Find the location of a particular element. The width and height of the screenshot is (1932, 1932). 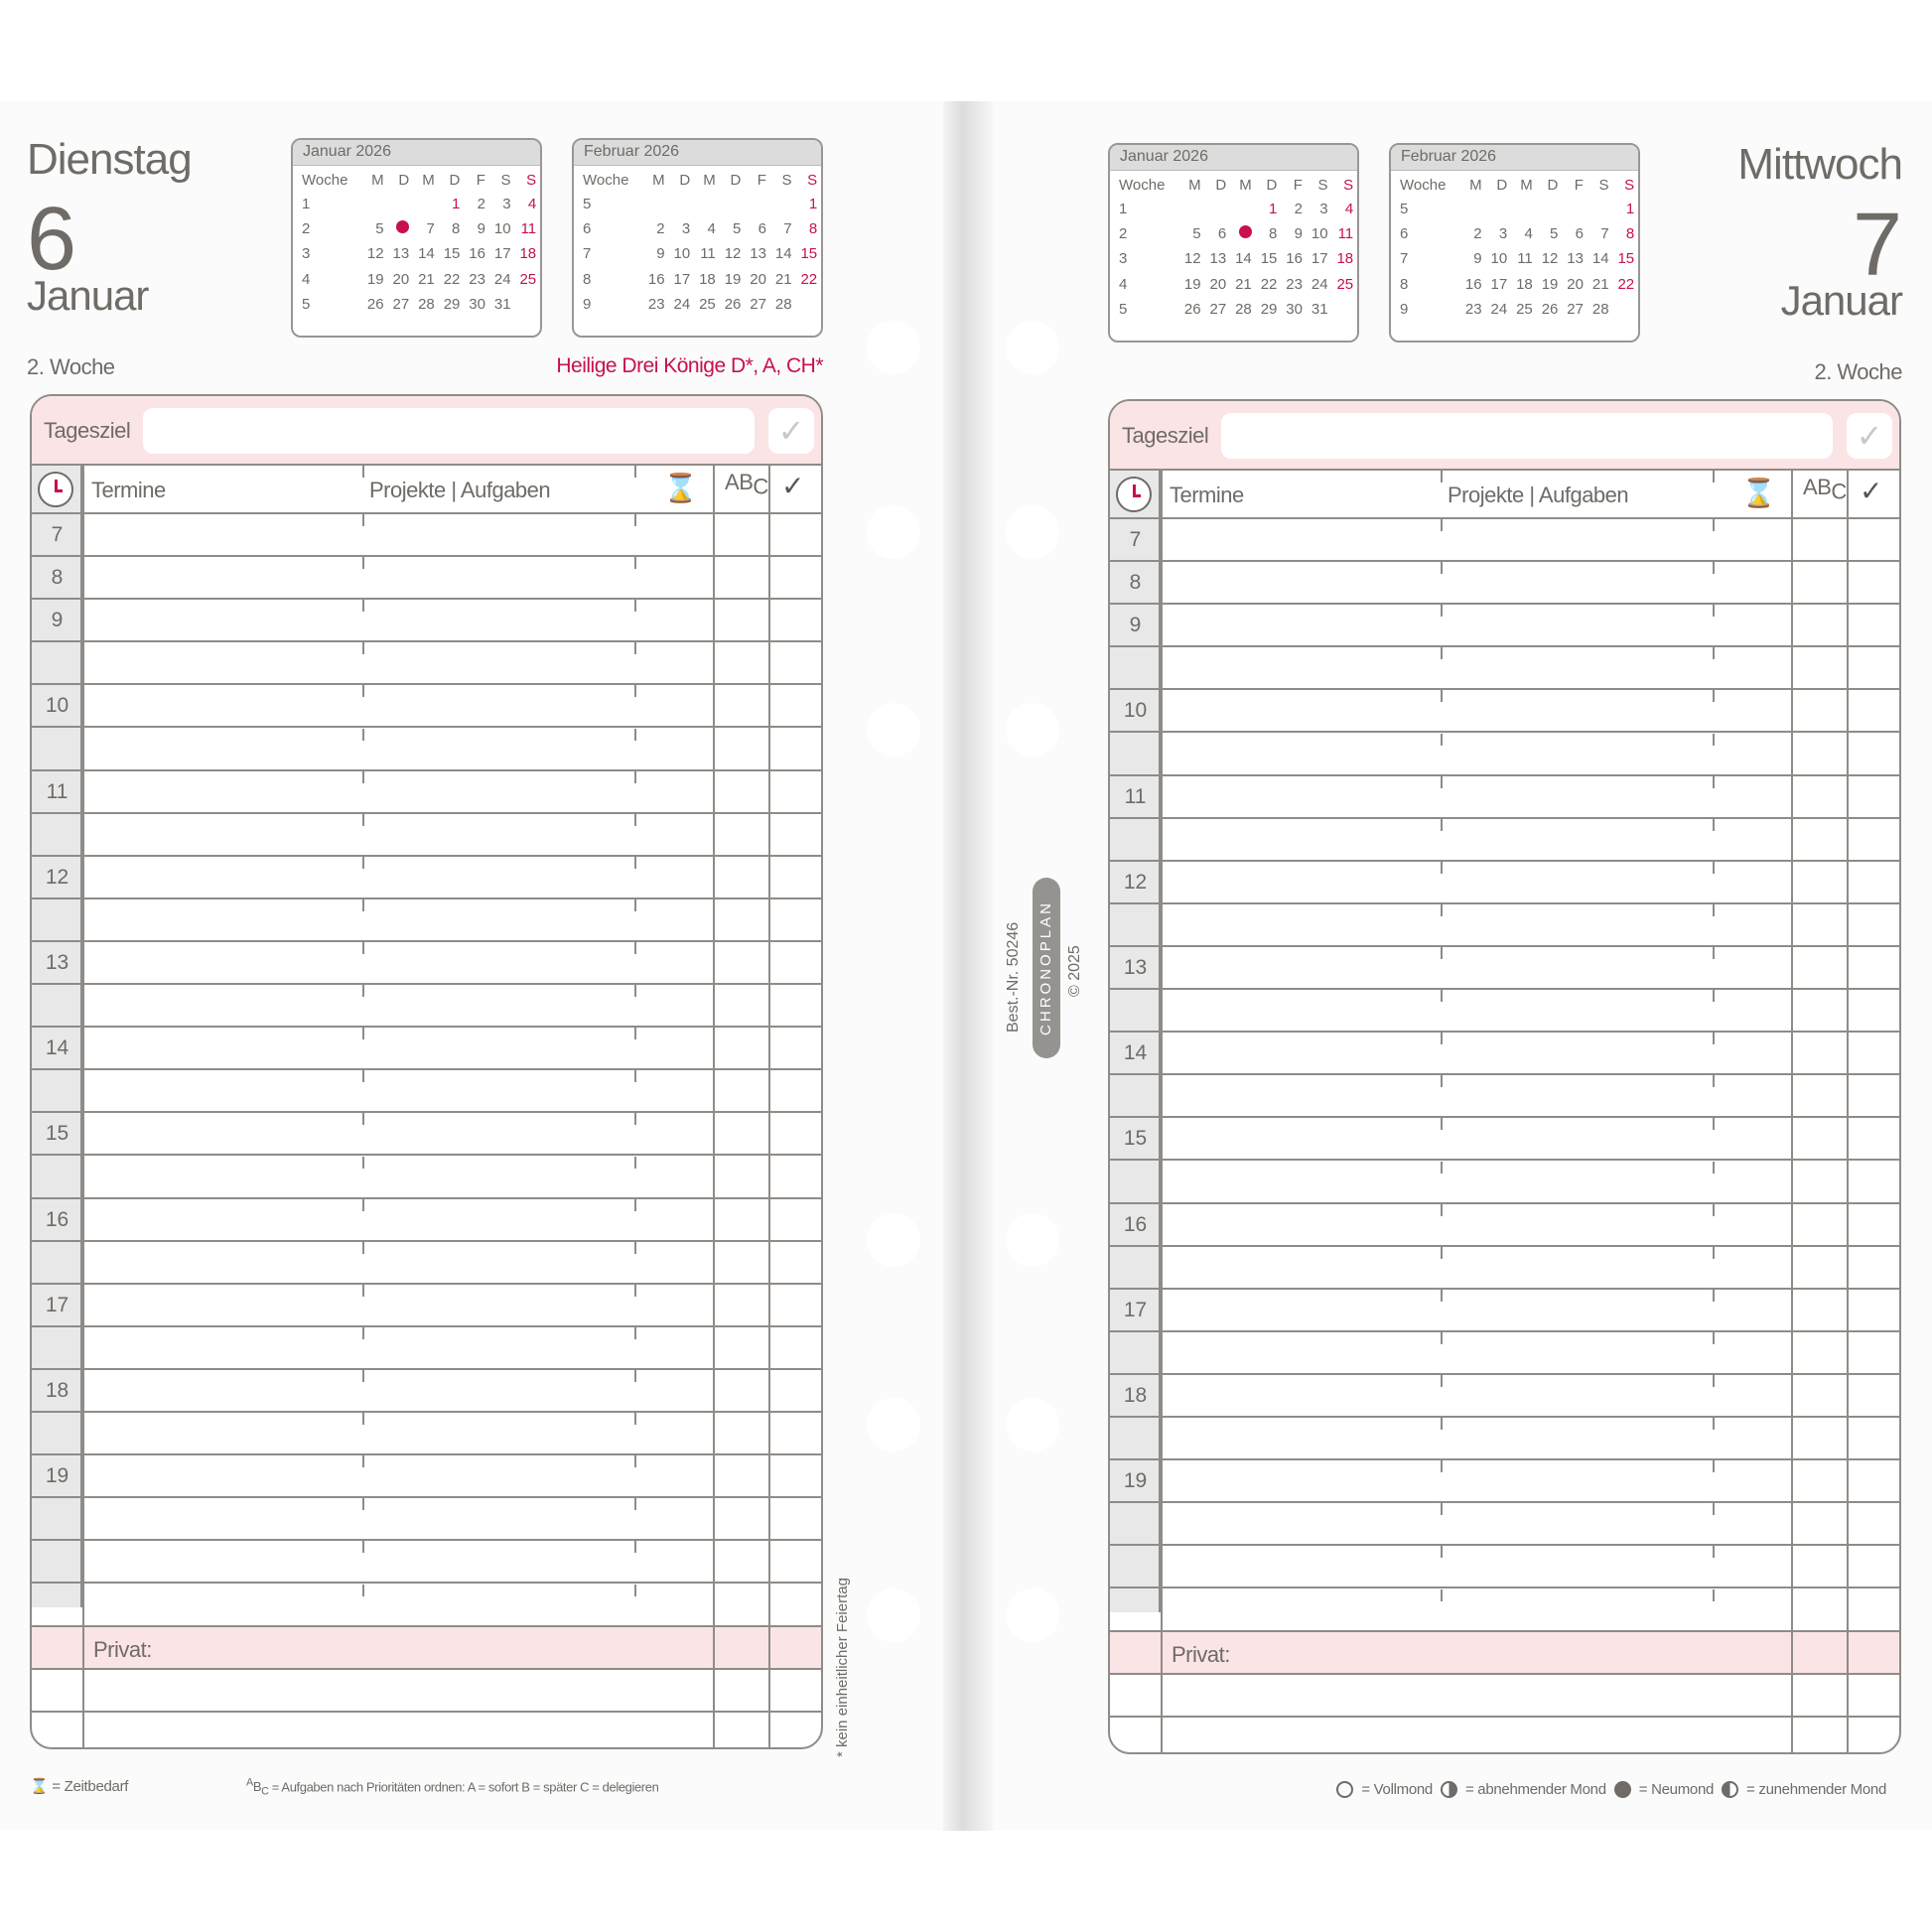

hour-row: 14 is located at coordinates (1504, 1054).